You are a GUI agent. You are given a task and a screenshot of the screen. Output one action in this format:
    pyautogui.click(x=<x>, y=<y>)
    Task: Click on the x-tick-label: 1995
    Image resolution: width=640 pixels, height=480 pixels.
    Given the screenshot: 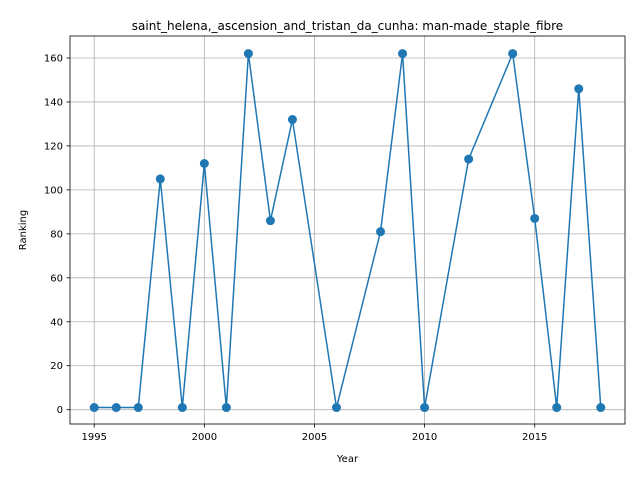 What is the action you would take?
    pyautogui.click(x=93, y=437)
    